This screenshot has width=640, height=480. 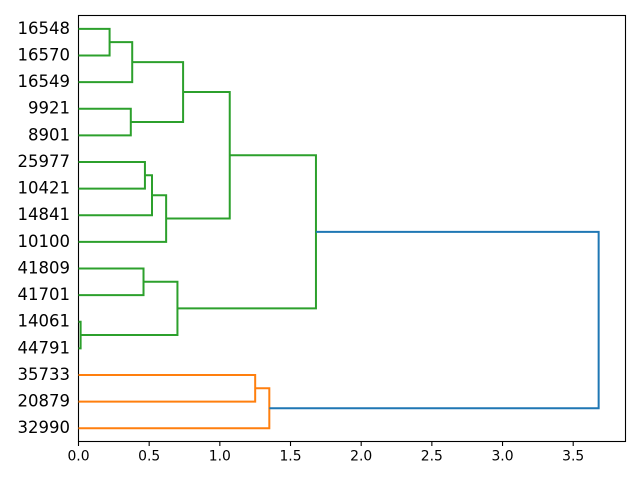 I want to click on dendrogram-link-m9, so click(x=111, y=282).